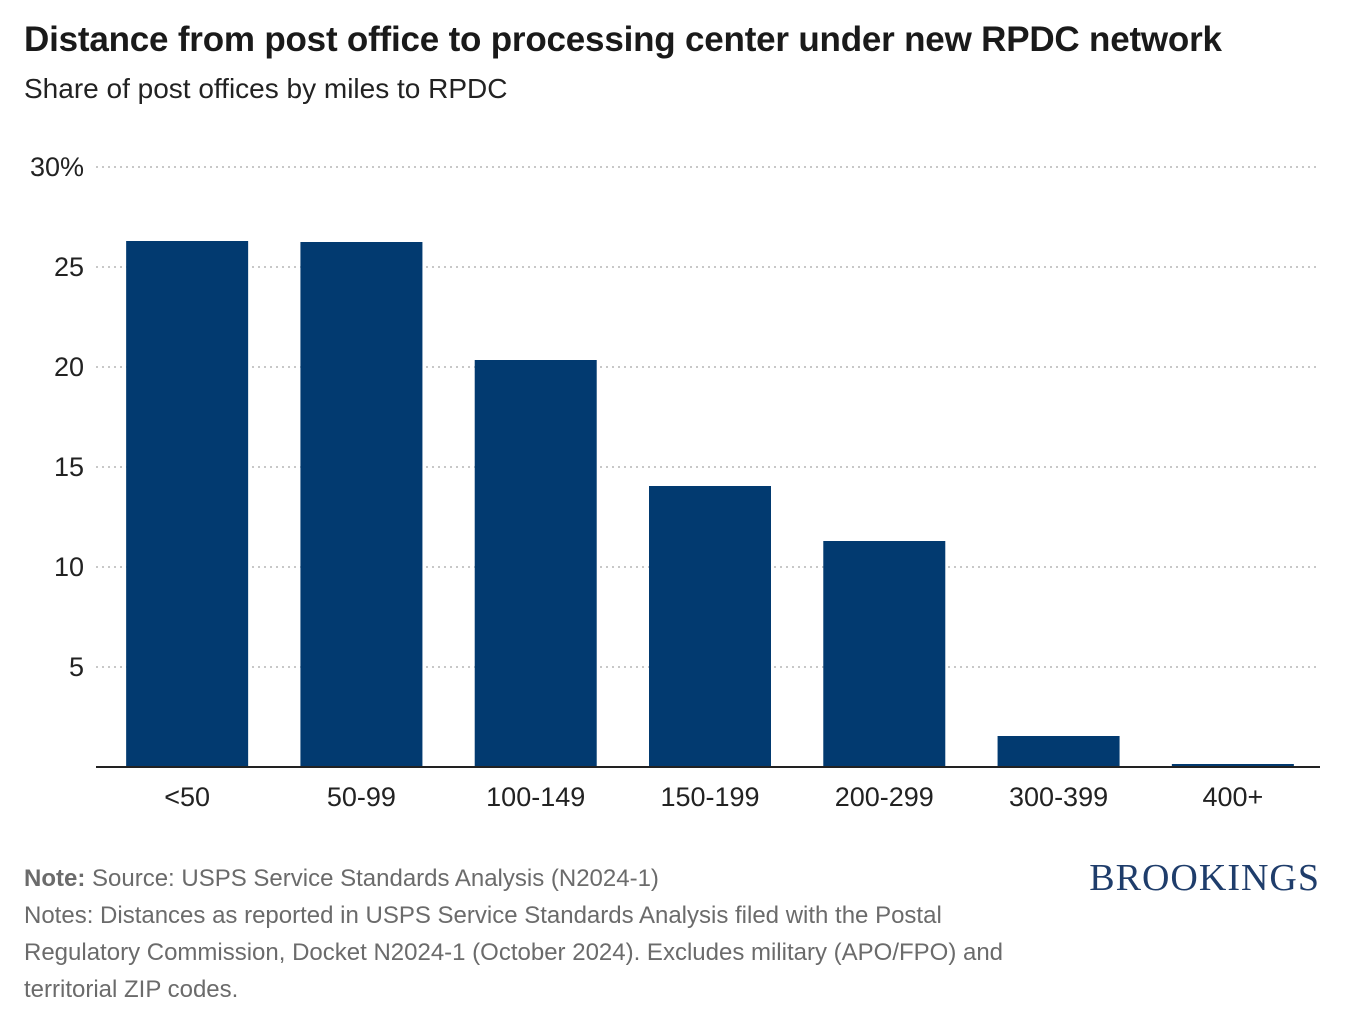 The image size is (1352, 1022). What do you see at coordinates (69, 567) in the screenshot?
I see `y-tick-label: 10` at bounding box center [69, 567].